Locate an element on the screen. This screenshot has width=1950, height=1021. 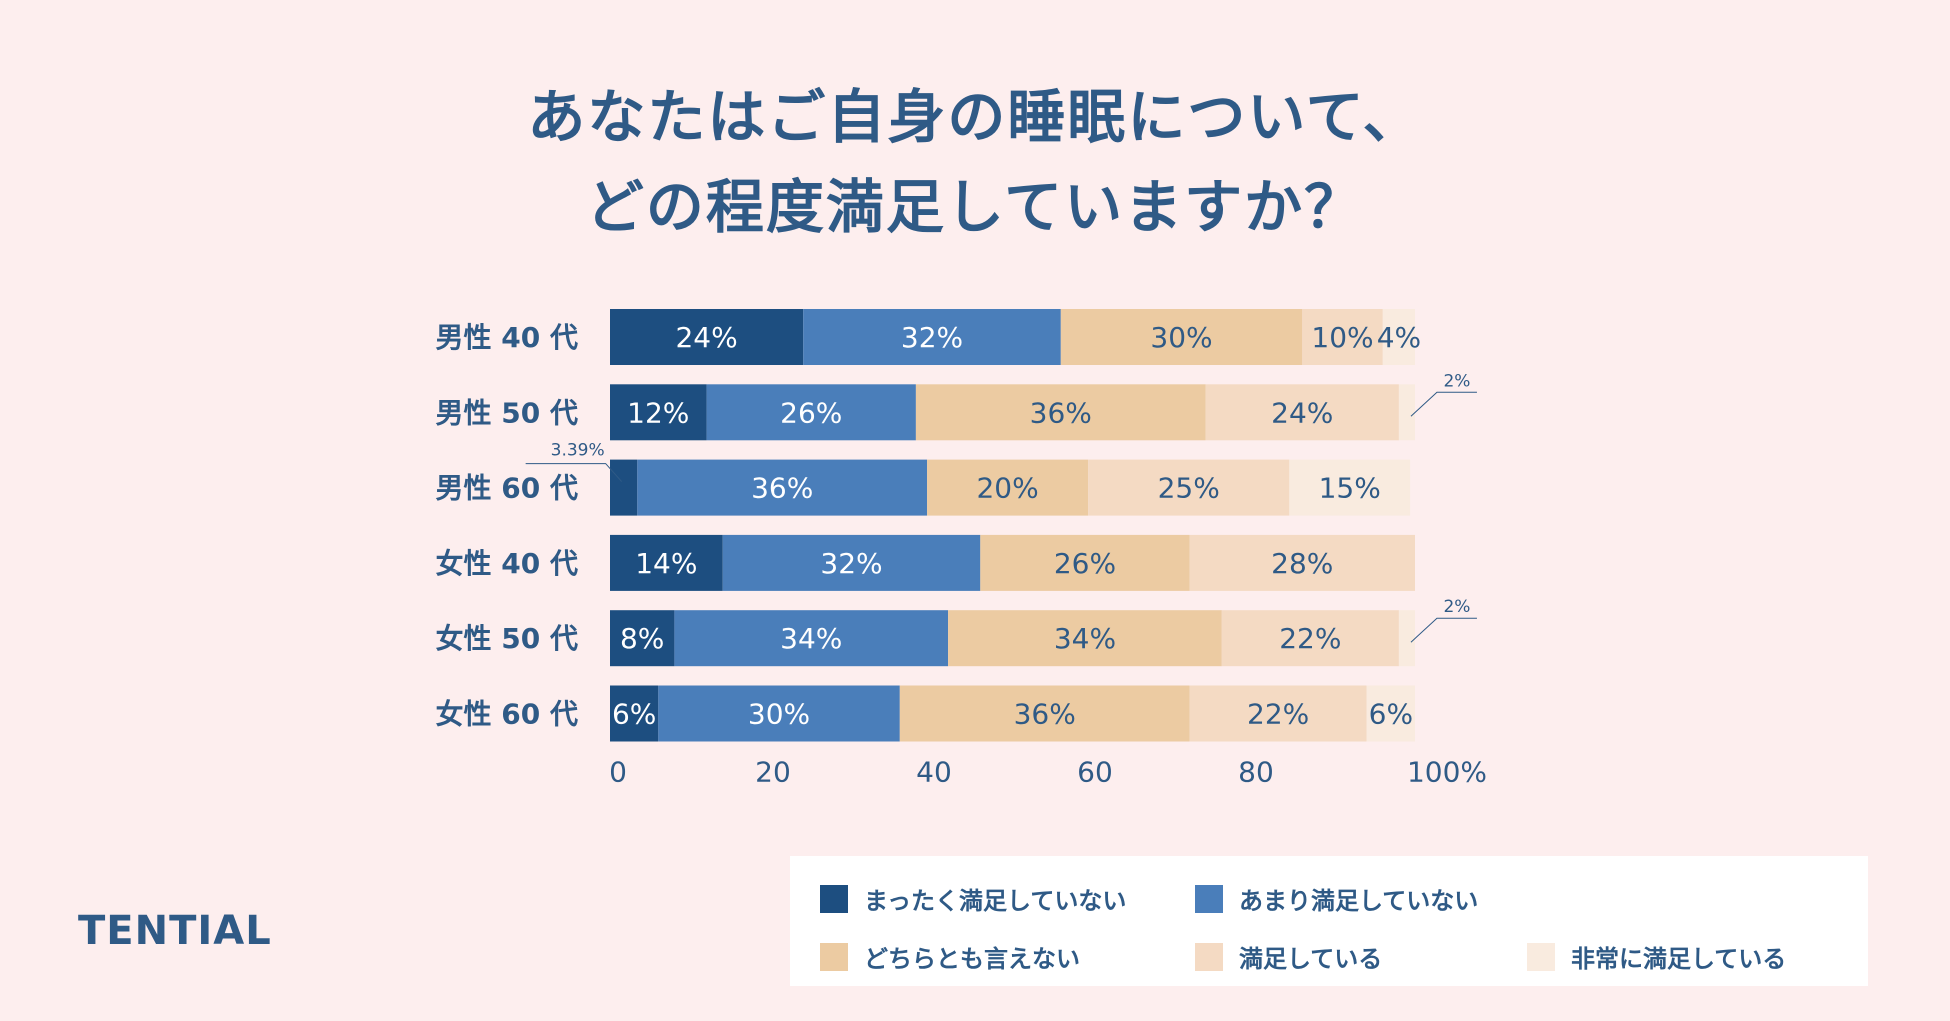
x-tick-label: 40 is located at coordinates (934, 772).